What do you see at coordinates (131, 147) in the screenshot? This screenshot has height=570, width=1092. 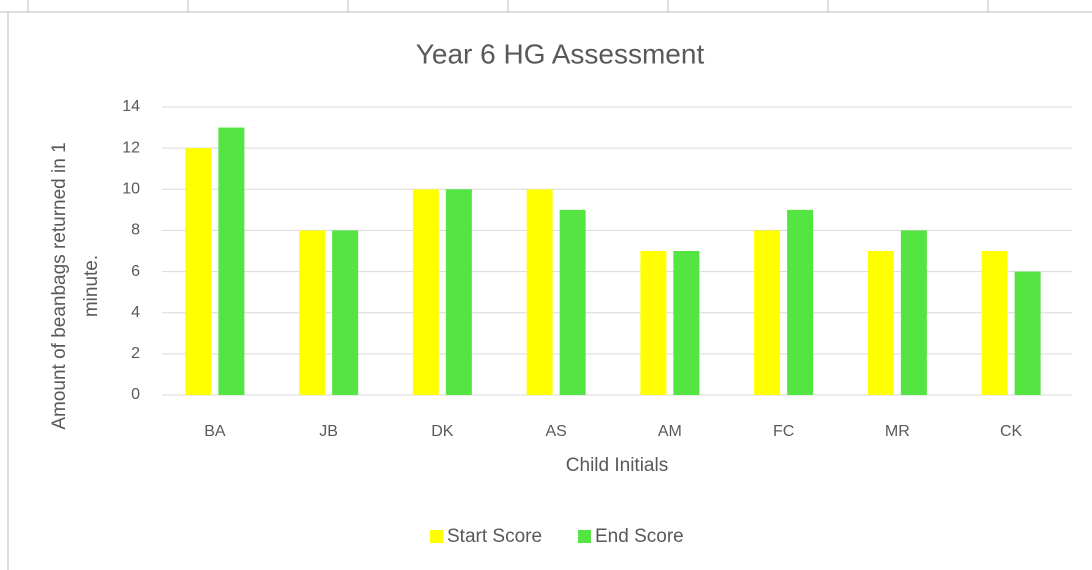 I see `y-tick-label: 12` at bounding box center [131, 147].